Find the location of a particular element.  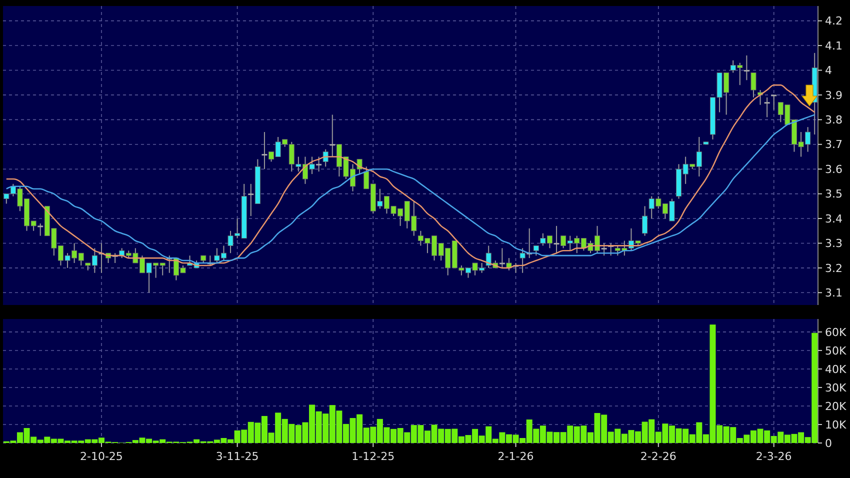

y-tick-label: 10K is located at coordinates (836, 425).